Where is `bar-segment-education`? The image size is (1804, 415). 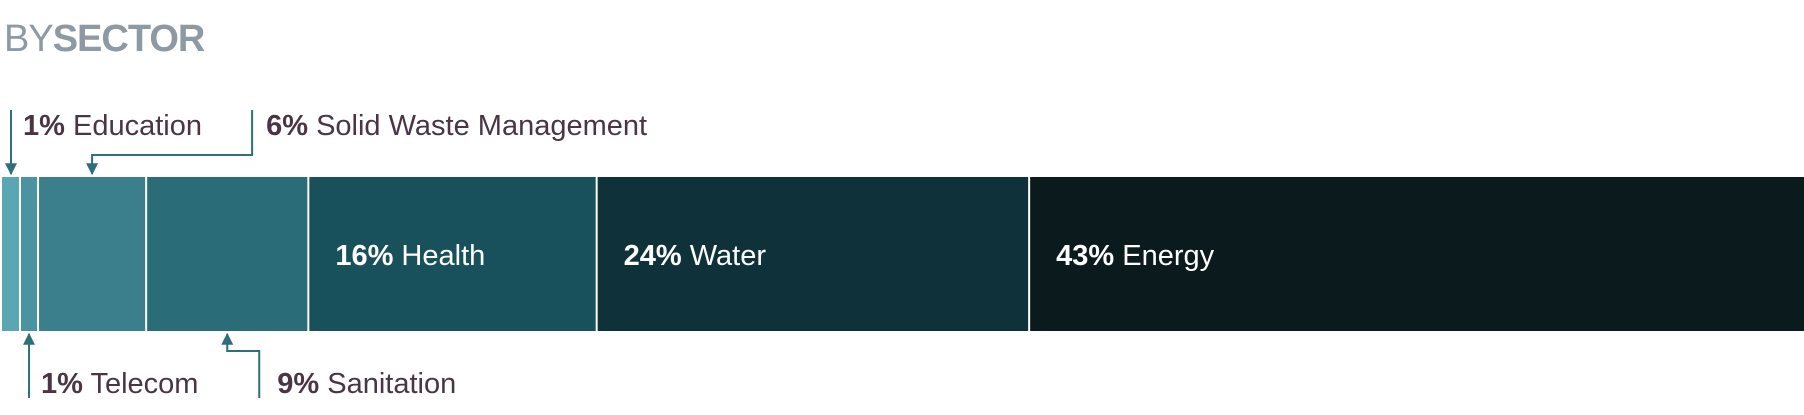 bar-segment-education is located at coordinates (11, 254).